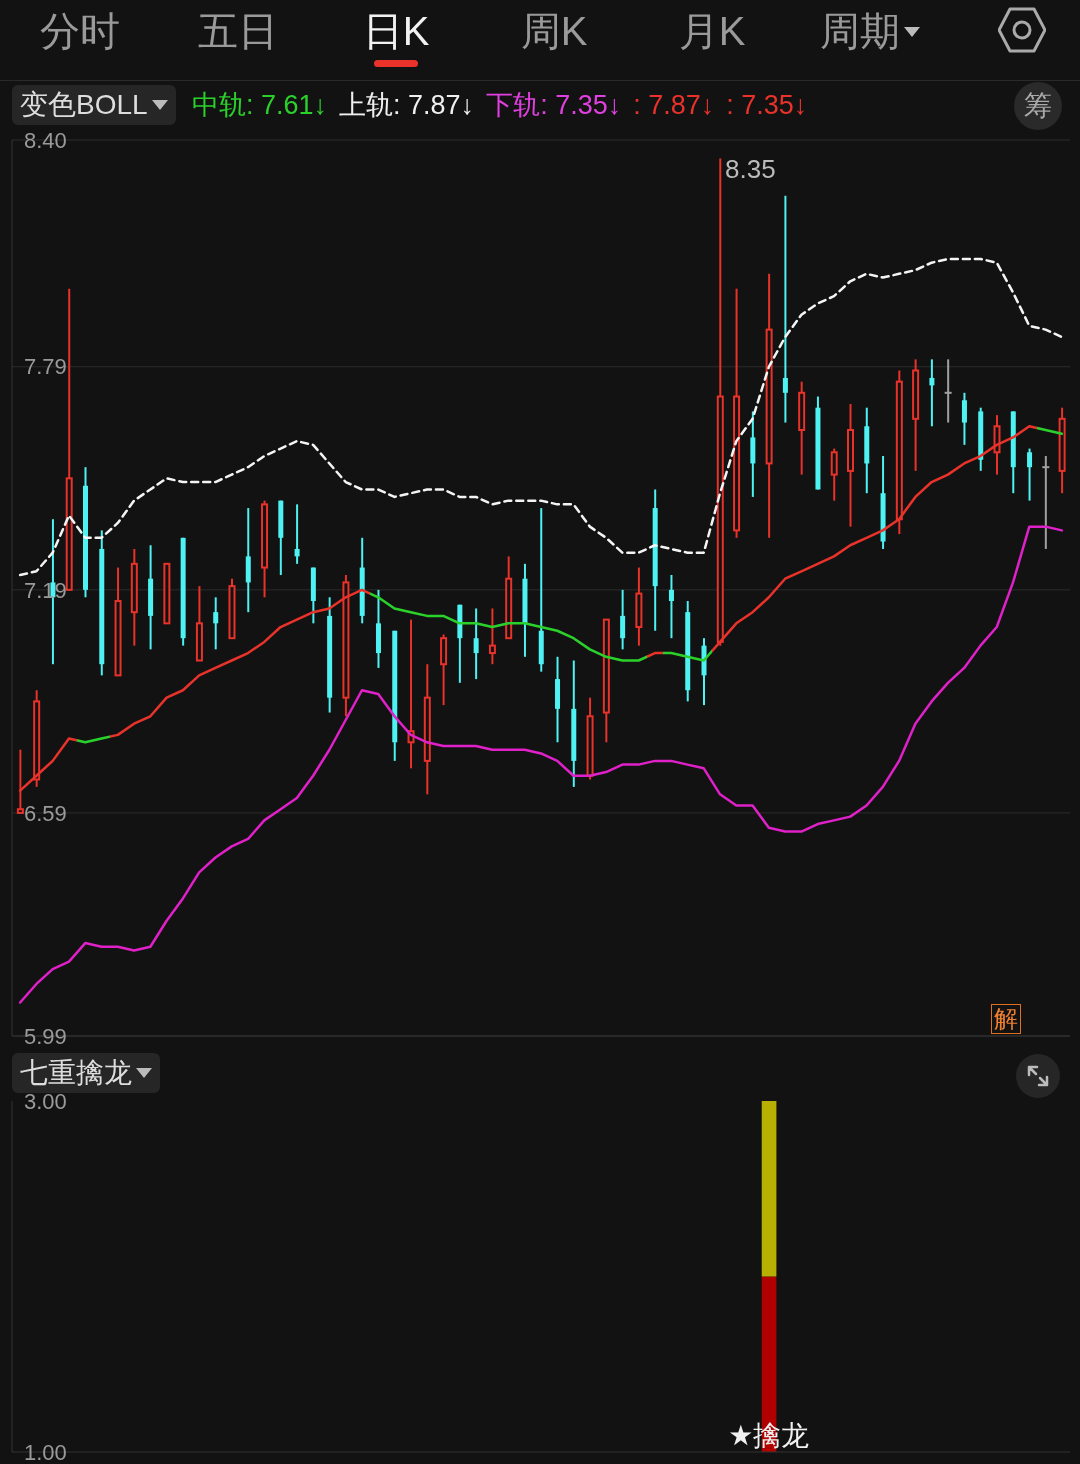 The image size is (1080, 1464). Describe the element at coordinates (45, 367) in the screenshot. I see `y-tick-label: 7.79` at that location.